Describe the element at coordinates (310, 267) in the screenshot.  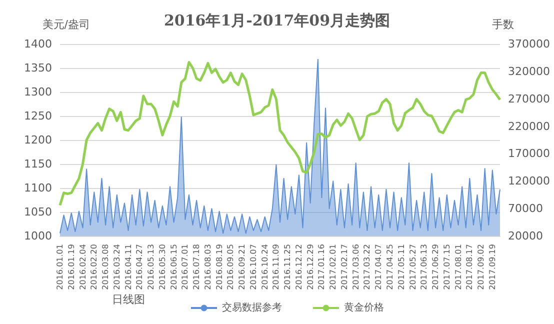
I see `x-tick-label: 2016.12.29` at that location.